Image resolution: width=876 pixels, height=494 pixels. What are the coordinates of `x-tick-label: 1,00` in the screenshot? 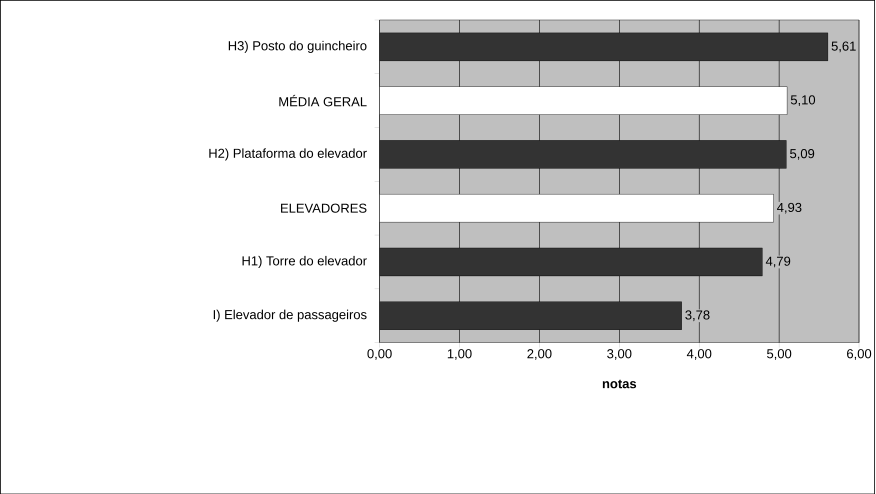 It's located at (460, 354).